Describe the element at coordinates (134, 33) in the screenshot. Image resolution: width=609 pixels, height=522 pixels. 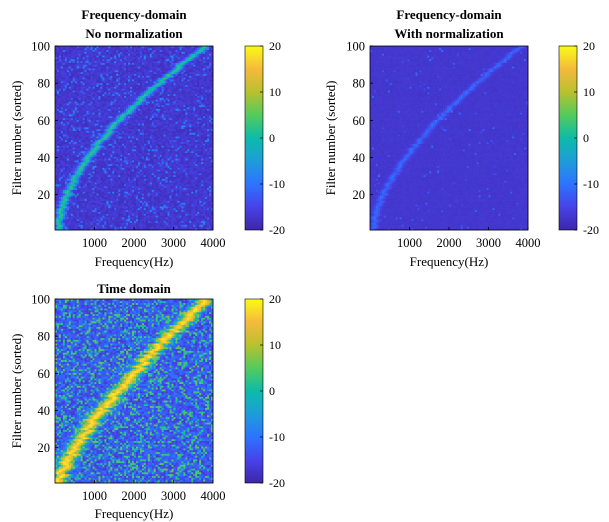
I see `panel-title-line-2: No normalization` at that location.